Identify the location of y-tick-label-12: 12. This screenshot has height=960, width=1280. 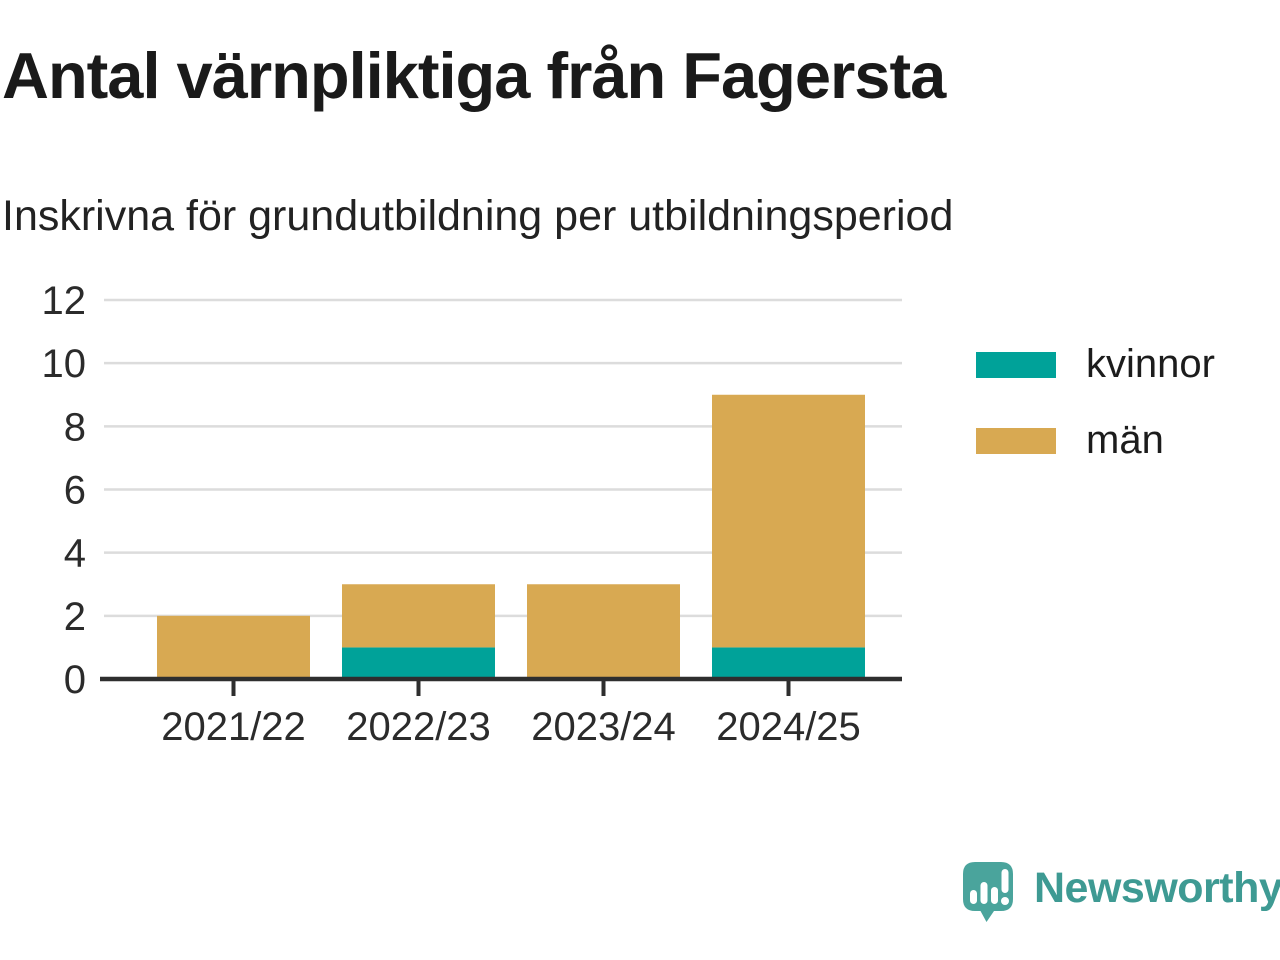
(64, 301).